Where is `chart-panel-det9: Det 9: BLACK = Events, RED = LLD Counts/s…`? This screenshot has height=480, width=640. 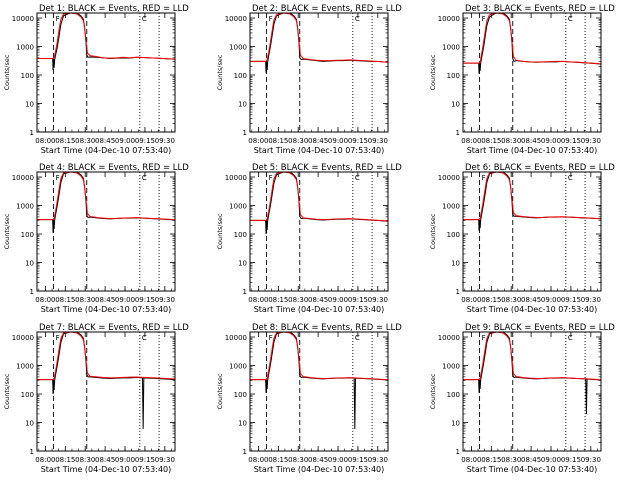
chart-panel-det9: Det 9: BLACK = Events, RED = LLD Counts/s… is located at coordinates (522, 398).